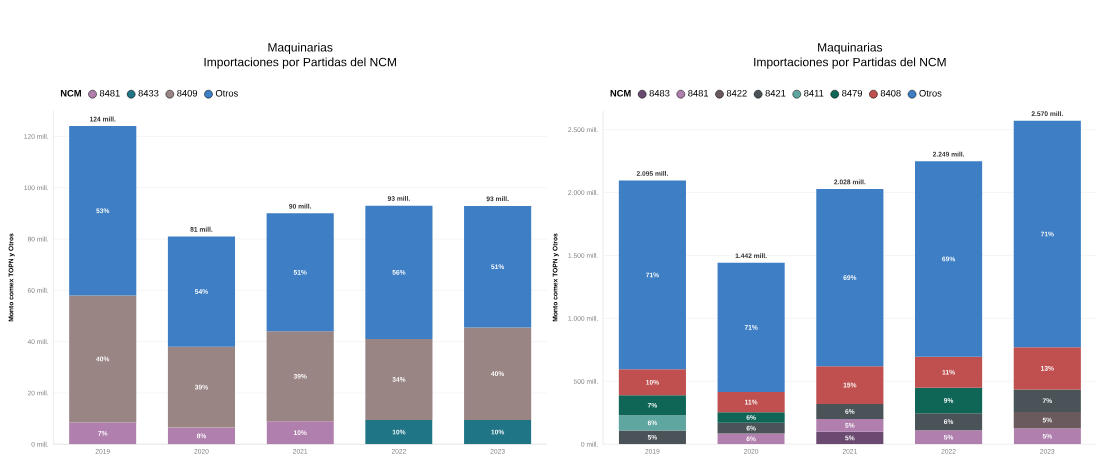 The height and width of the screenshot is (474, 1098). Describe the element at coordinates (775, 93) in the screenshot. I see `legend-label: 8421` at that location.